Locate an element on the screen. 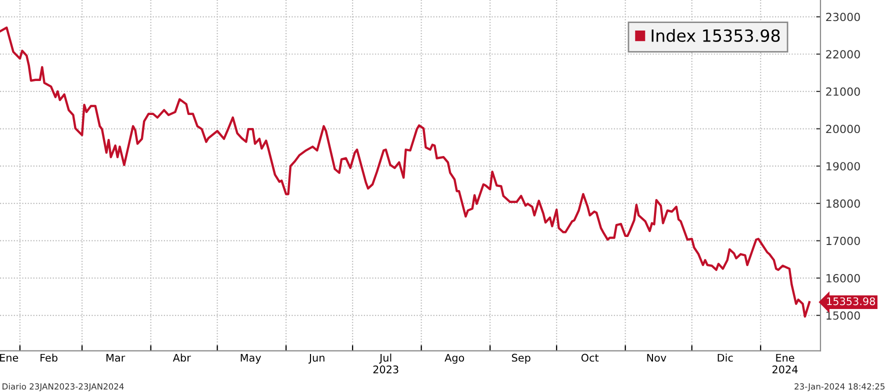 The width and height of the screenshot is (887, 392). x-tick-label: Dic is located at coordinates (725, 358).